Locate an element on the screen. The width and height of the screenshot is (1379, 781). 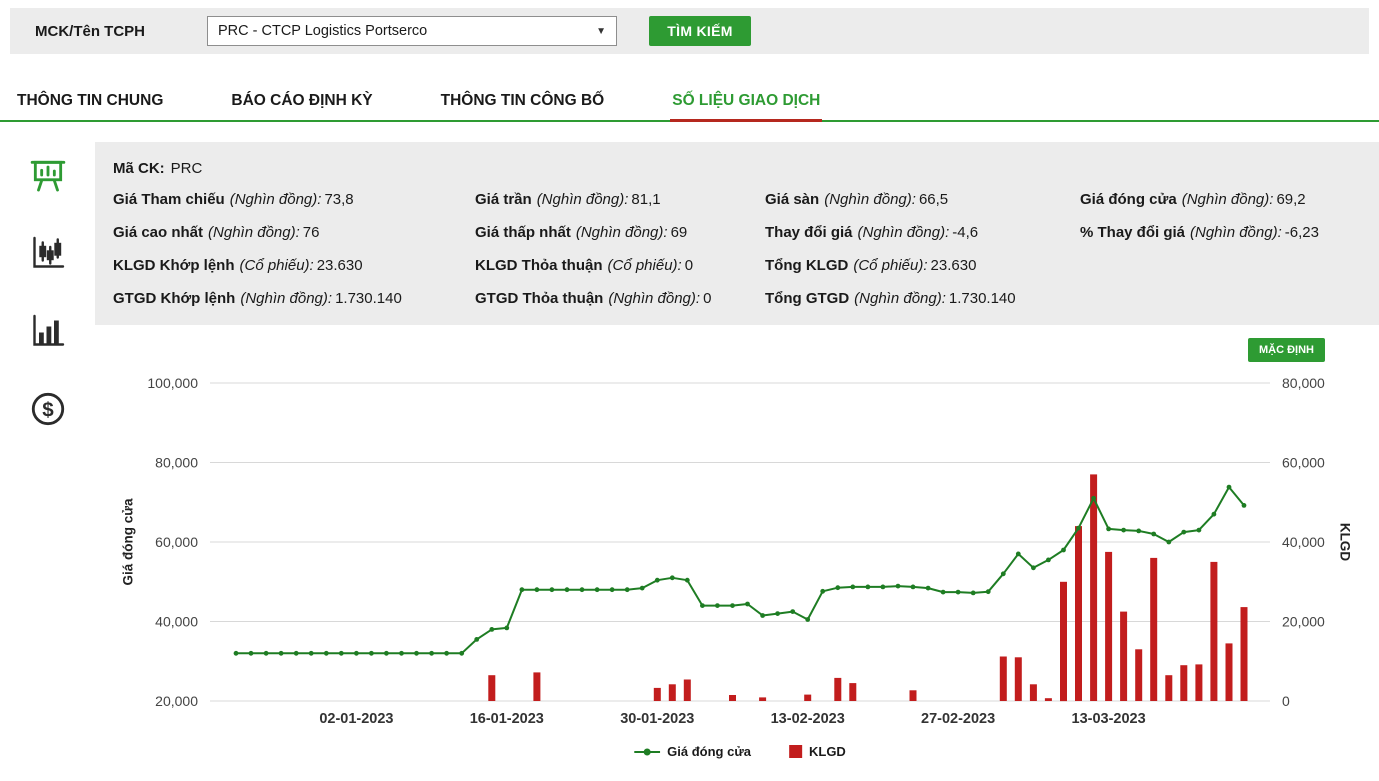
symbol-label: Mã CK: is located at coordinates (139, 168).